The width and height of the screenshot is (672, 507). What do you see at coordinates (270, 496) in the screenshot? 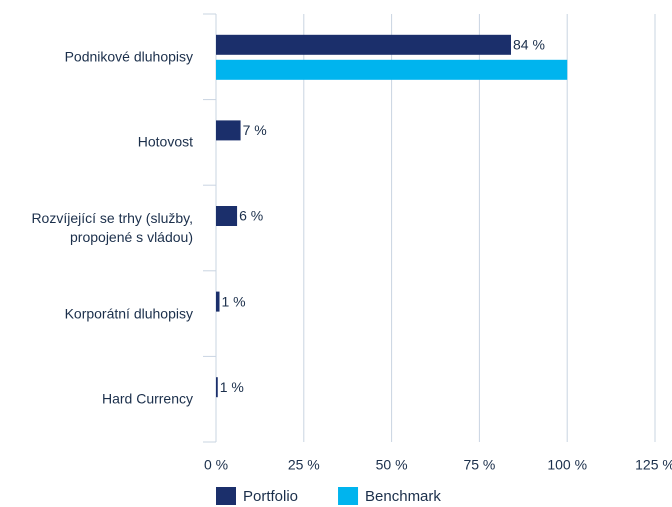
I see `legend-label: Portfolio` at bounding box center [270, 496].